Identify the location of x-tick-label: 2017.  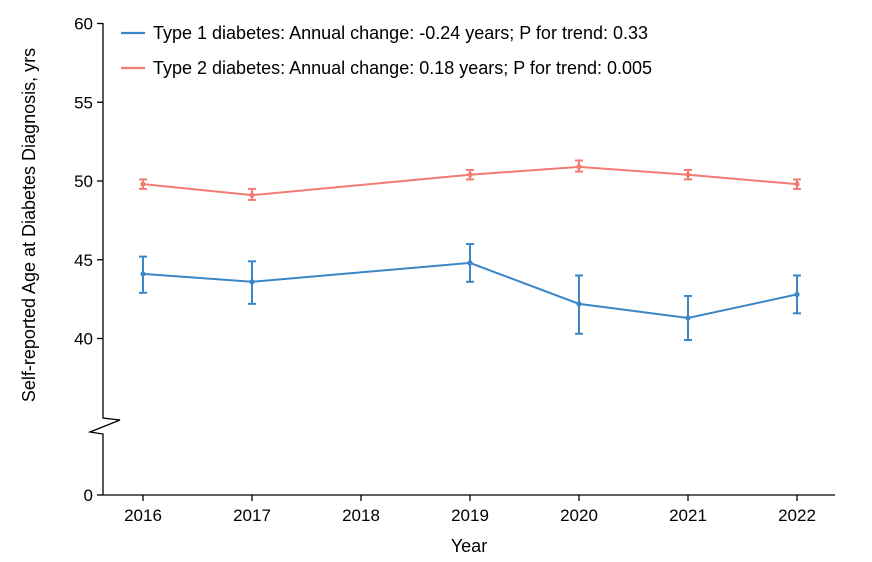
(252, 515).